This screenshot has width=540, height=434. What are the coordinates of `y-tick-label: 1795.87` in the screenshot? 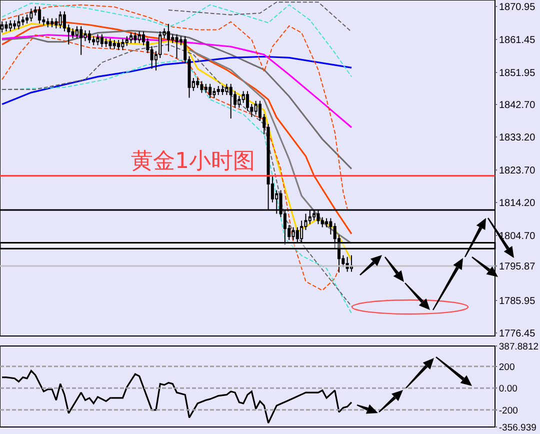 It's located at (517, 267).